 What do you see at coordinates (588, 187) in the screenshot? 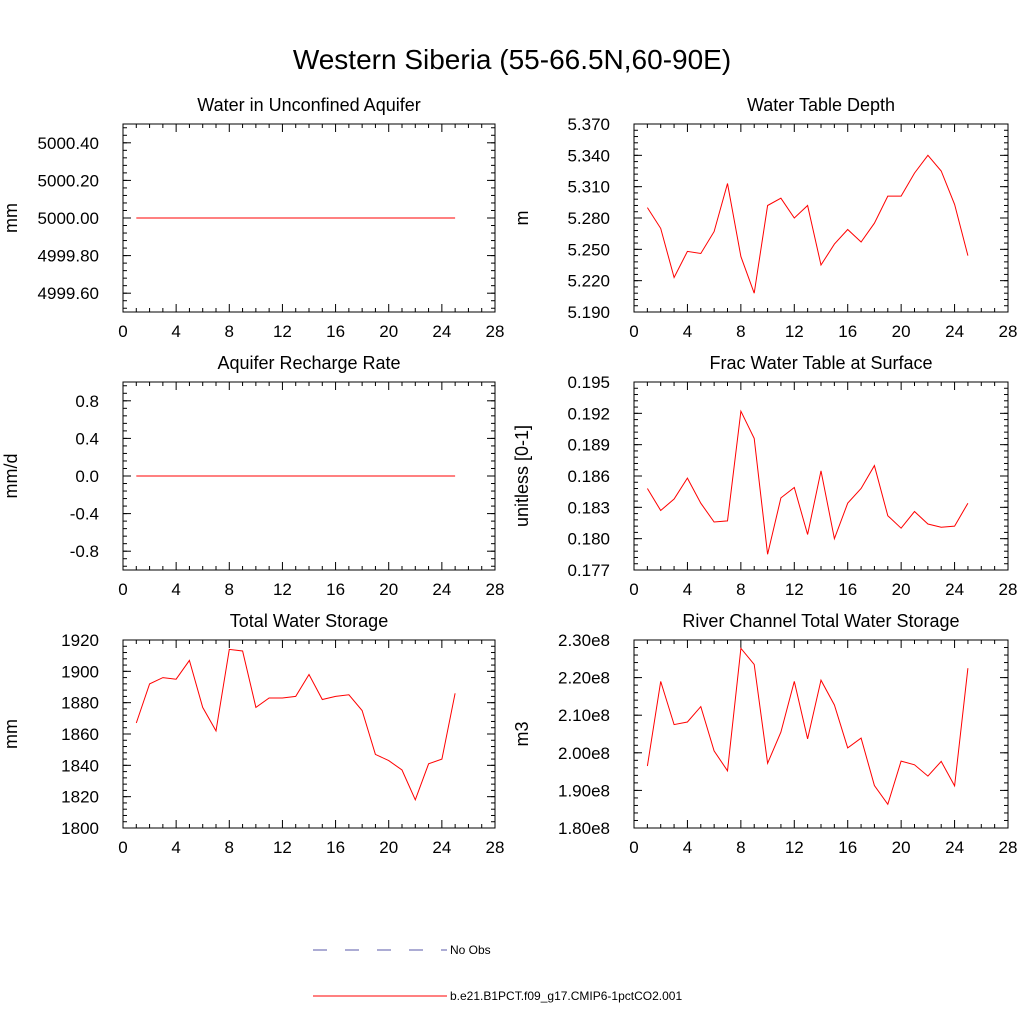
I see `y-tick-label: 5.310` at bounding box center [588, 187].